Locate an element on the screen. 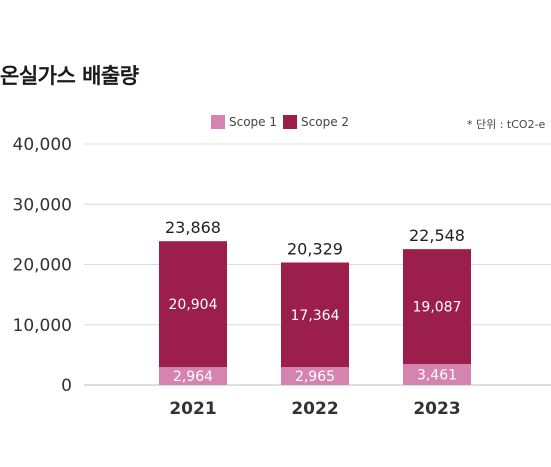 This screenshot has height=467, width=551. unit-note: * 단위 : tCO2-e is located at coordinates (506, 124).